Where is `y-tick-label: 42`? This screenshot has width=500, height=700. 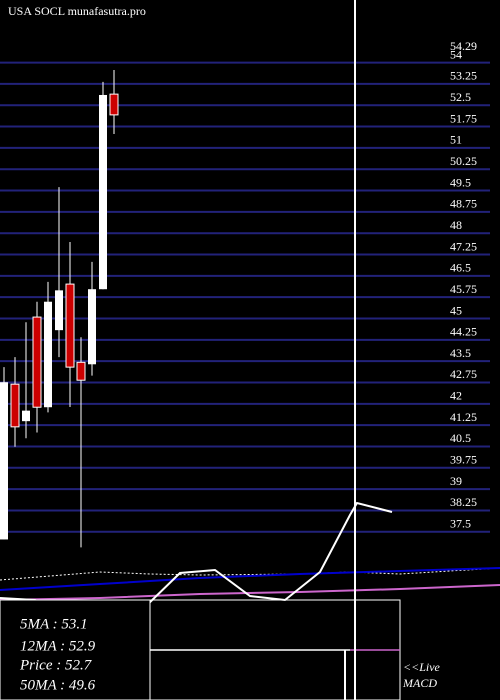
y-tick-label: 42 is located at coordinates (456, 396).